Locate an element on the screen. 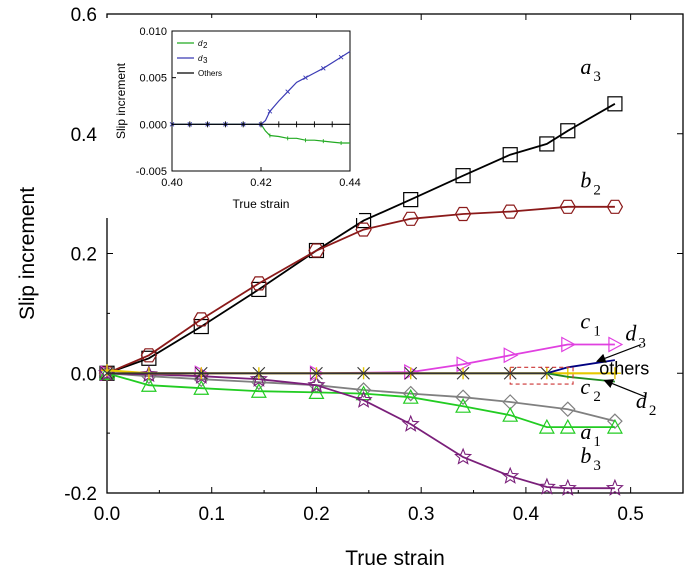 Image resolution: width=700 pixels, height=576 pixels. inset-x-tick-label: 0.42 is located at coordinates (260, 183).